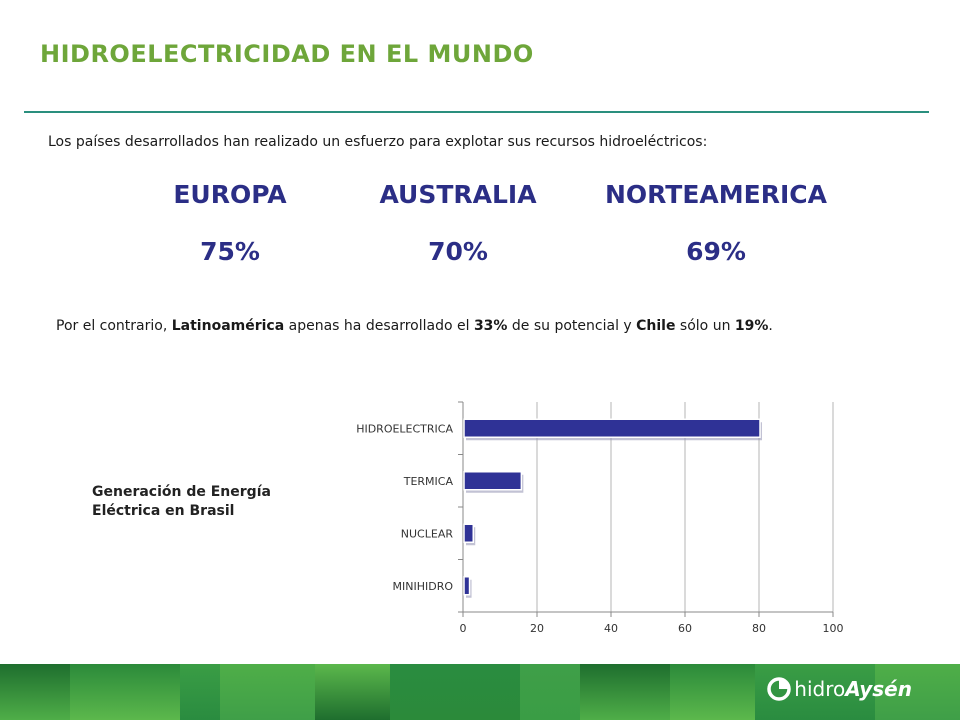 This screenshot has height=720, width=960. What do you see at coordinates (770, 326) in the screenshot?
I see `contrast-text: .` at bounding box center [770, 326].